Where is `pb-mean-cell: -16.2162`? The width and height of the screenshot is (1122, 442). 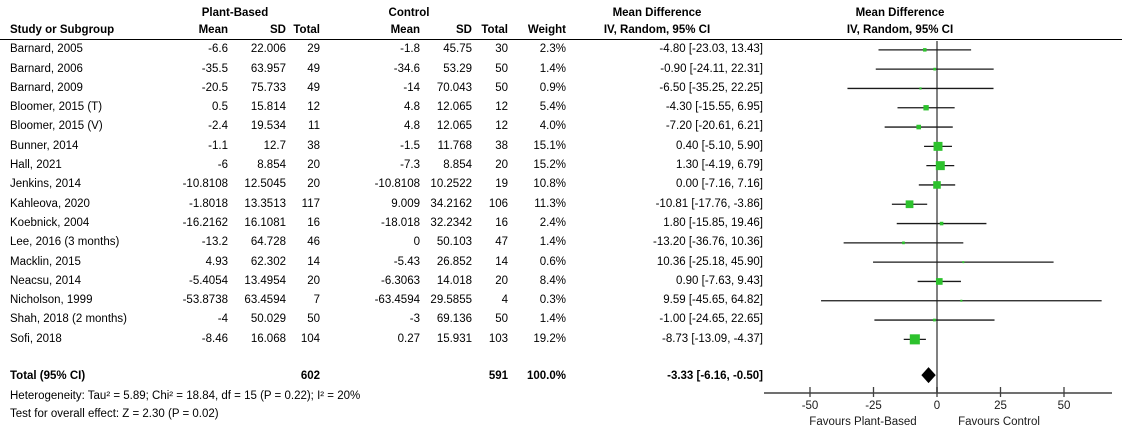
pb-mean-cell: -16.2162 is located at coordinates (205, 222).